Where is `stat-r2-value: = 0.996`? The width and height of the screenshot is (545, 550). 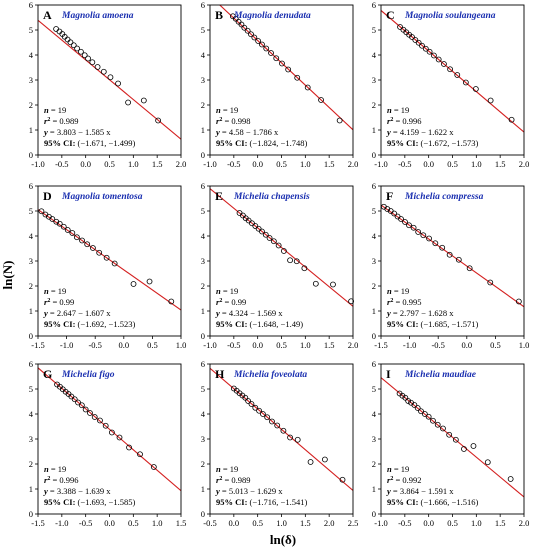
stat-r2-value: = 0.996 is located at coordinates (64, 480).